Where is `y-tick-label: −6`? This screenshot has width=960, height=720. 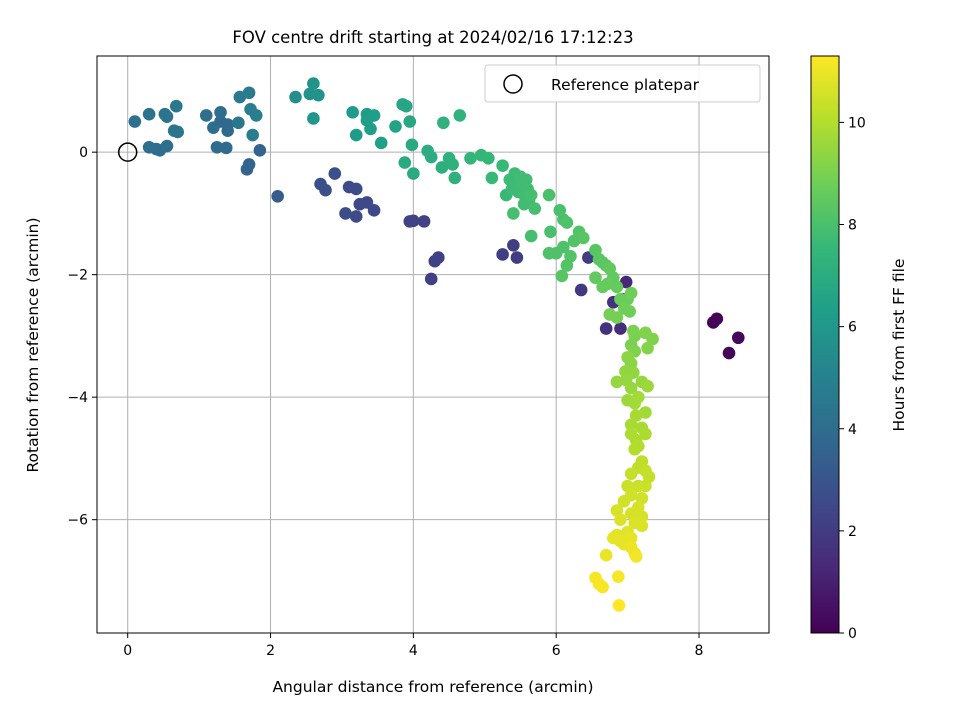 y-tick-label: −6 is located at coordinates (77, 521).